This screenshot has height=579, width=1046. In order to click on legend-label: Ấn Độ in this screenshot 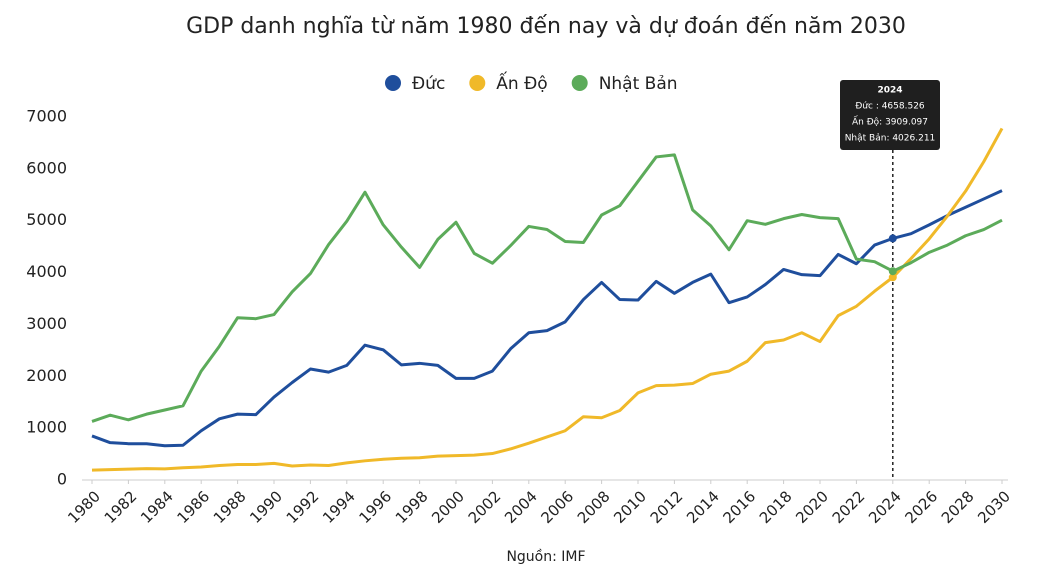, I will do `click(521, 82)`.